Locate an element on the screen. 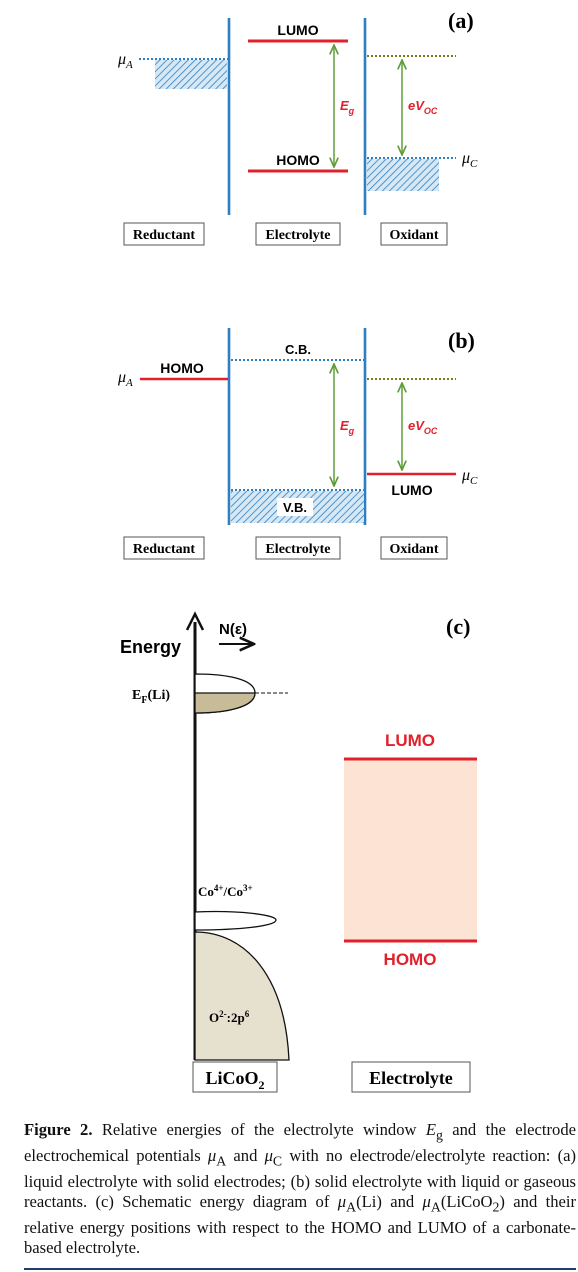 The height and width of the screenshot is (1272, 578). o2p-label: O2-:2p6 is located at coordinates (229, 1017).